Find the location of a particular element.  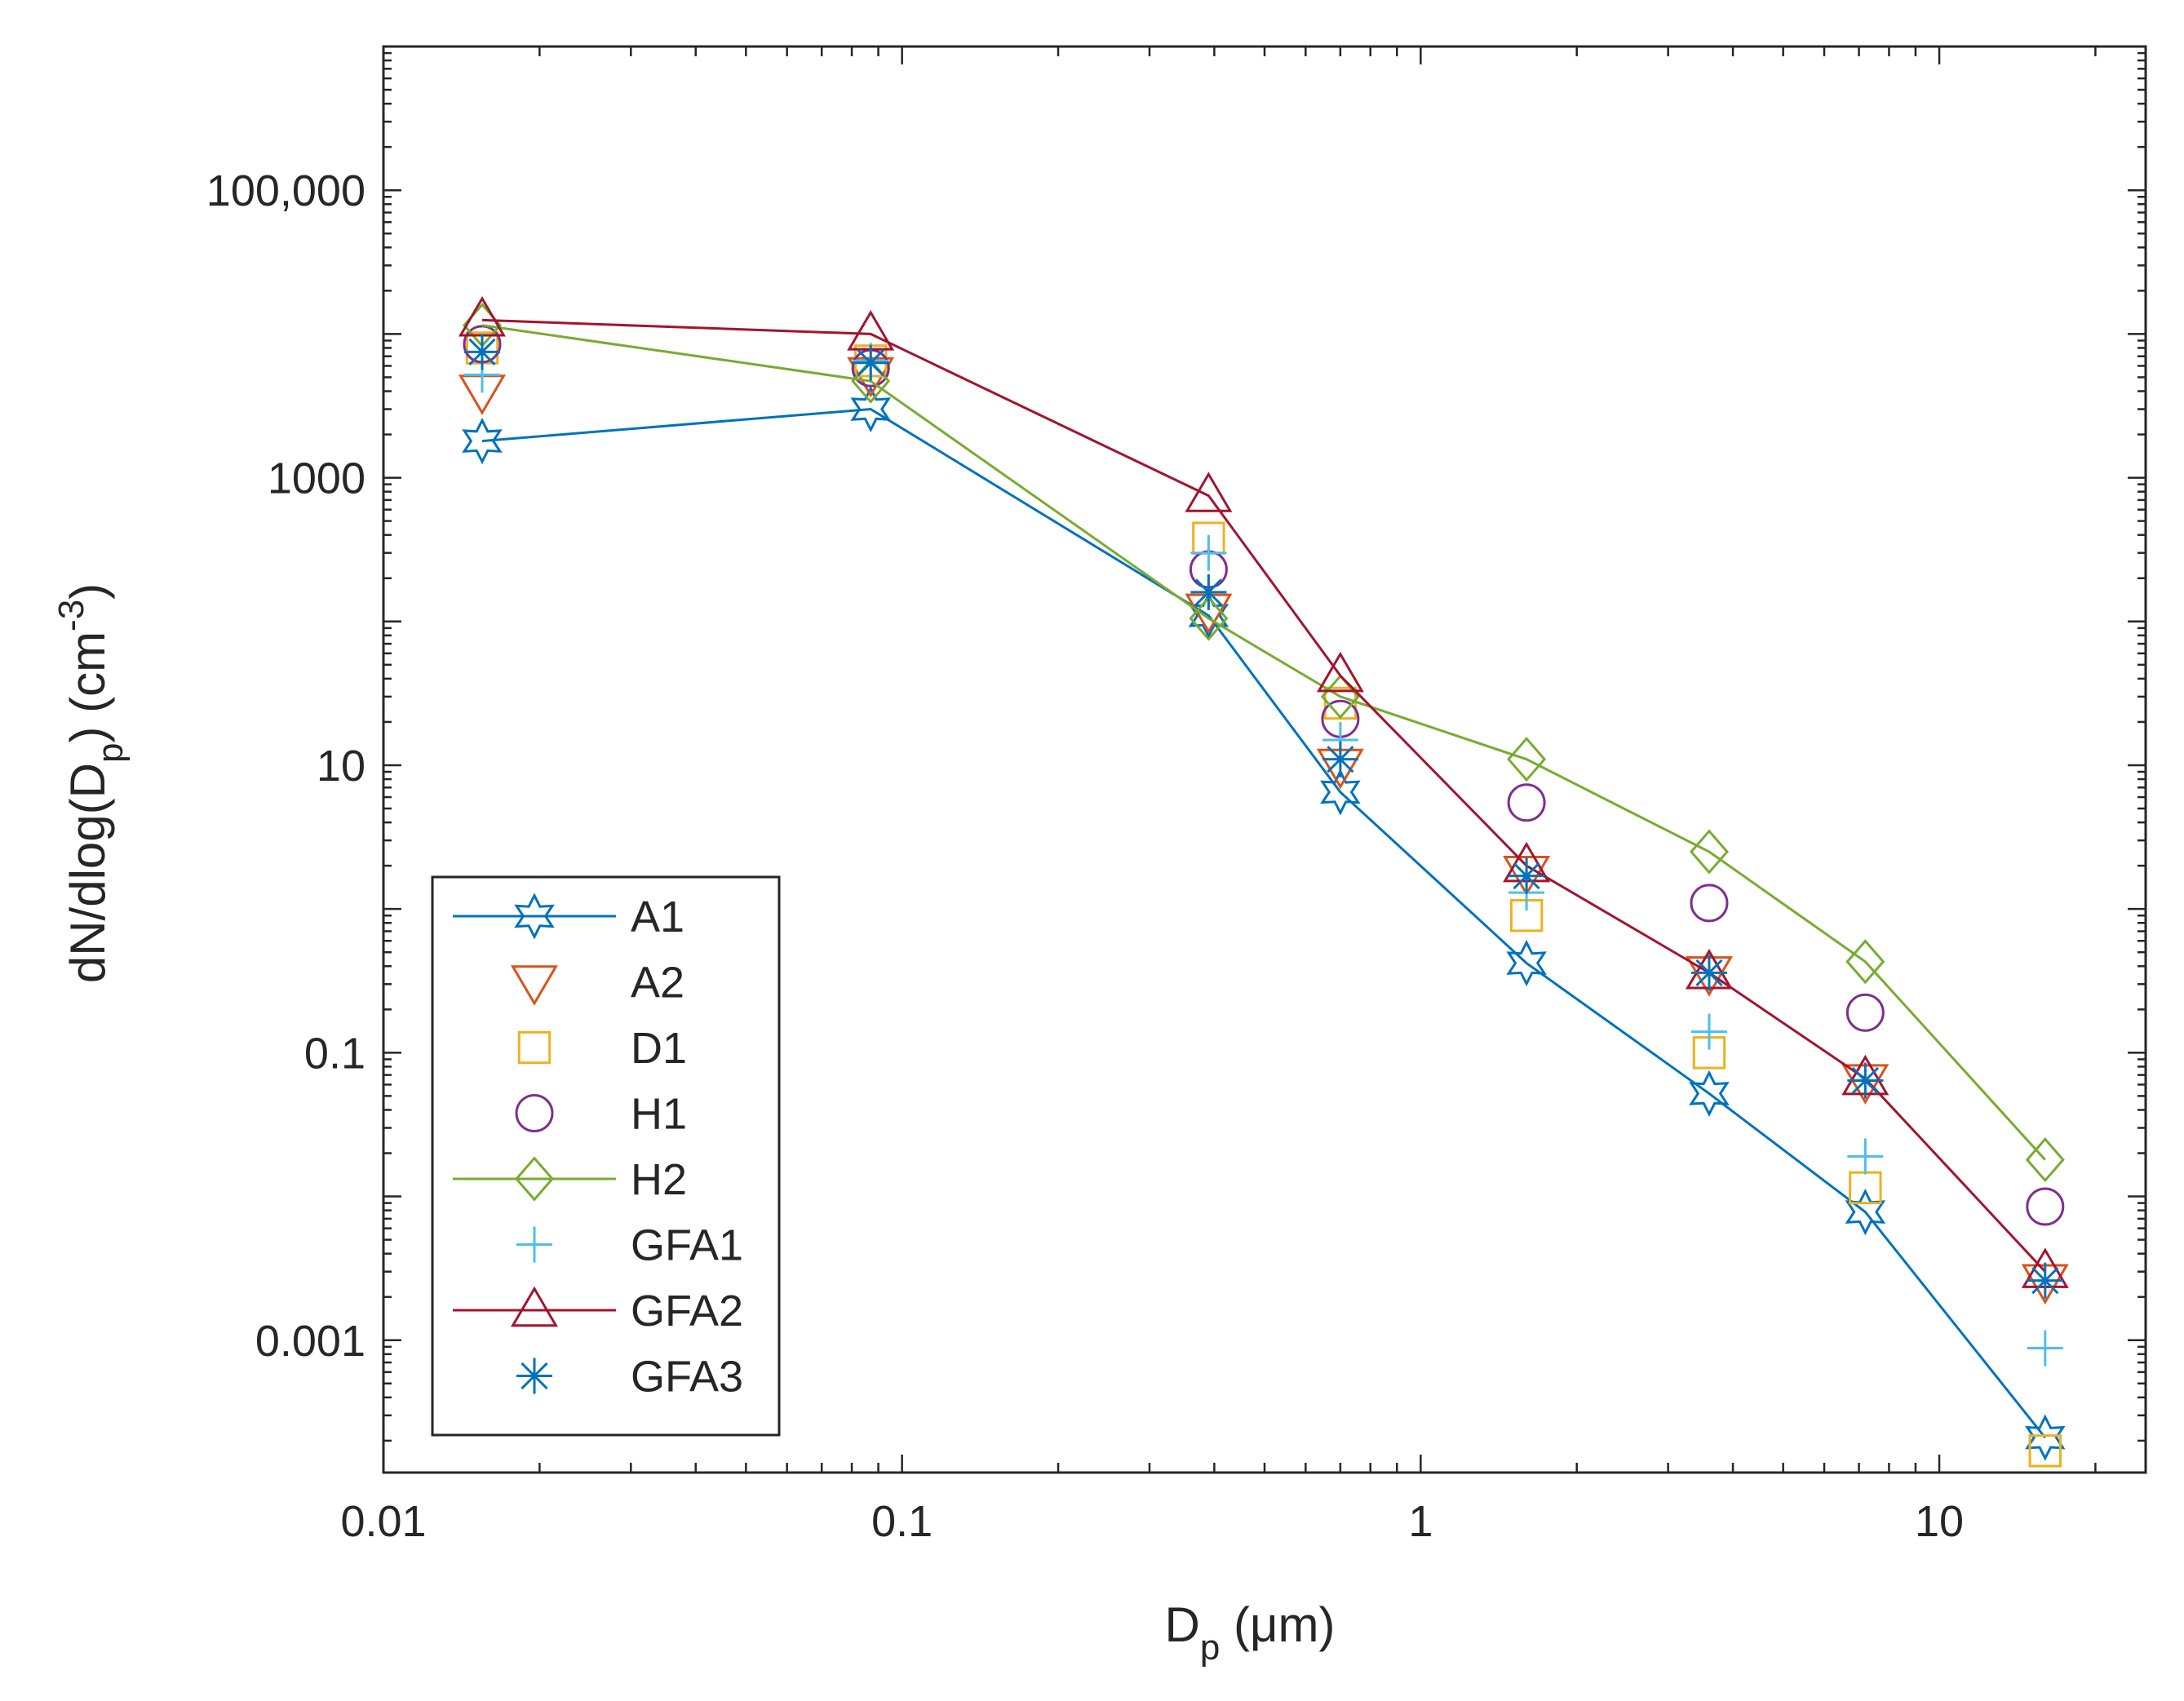

y-tick-label: 100,000 is located at coordinates (286, 190).